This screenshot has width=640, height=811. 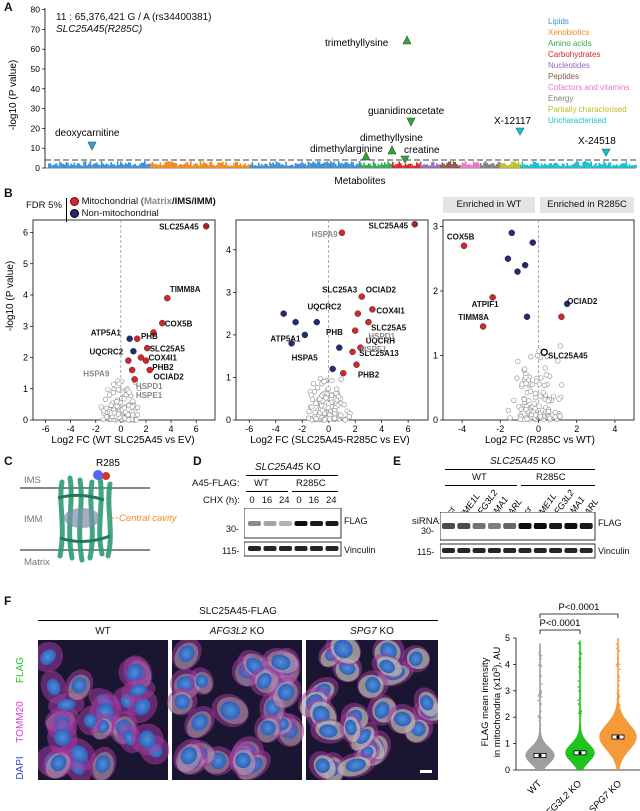 What do you see at coordinates (299, 500) in the screenshot?
I see `time-label: 0` at bounding box center [299, 500].